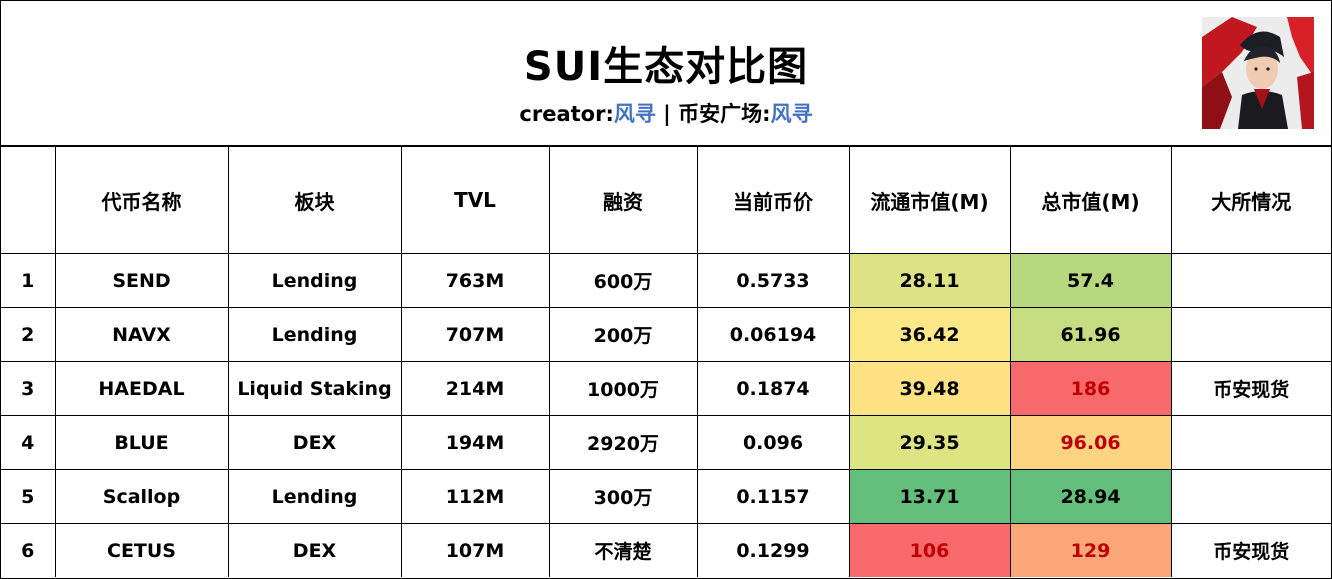 The height and width of the screenshot is (579, 1332). I want to click on cell-total-mcap: 129, so click(1090, 550).